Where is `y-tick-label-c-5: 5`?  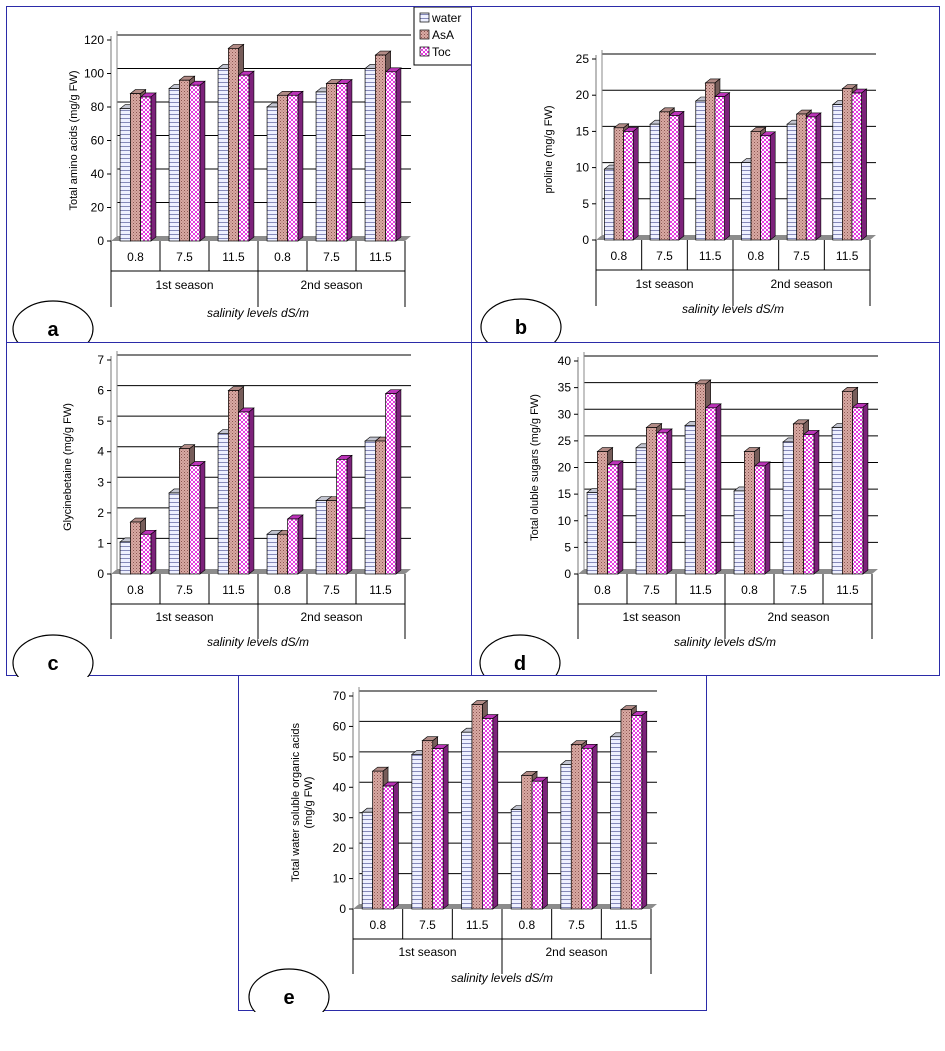
y-tick-label-c-5: 5 is located at coordinates (100, 421).